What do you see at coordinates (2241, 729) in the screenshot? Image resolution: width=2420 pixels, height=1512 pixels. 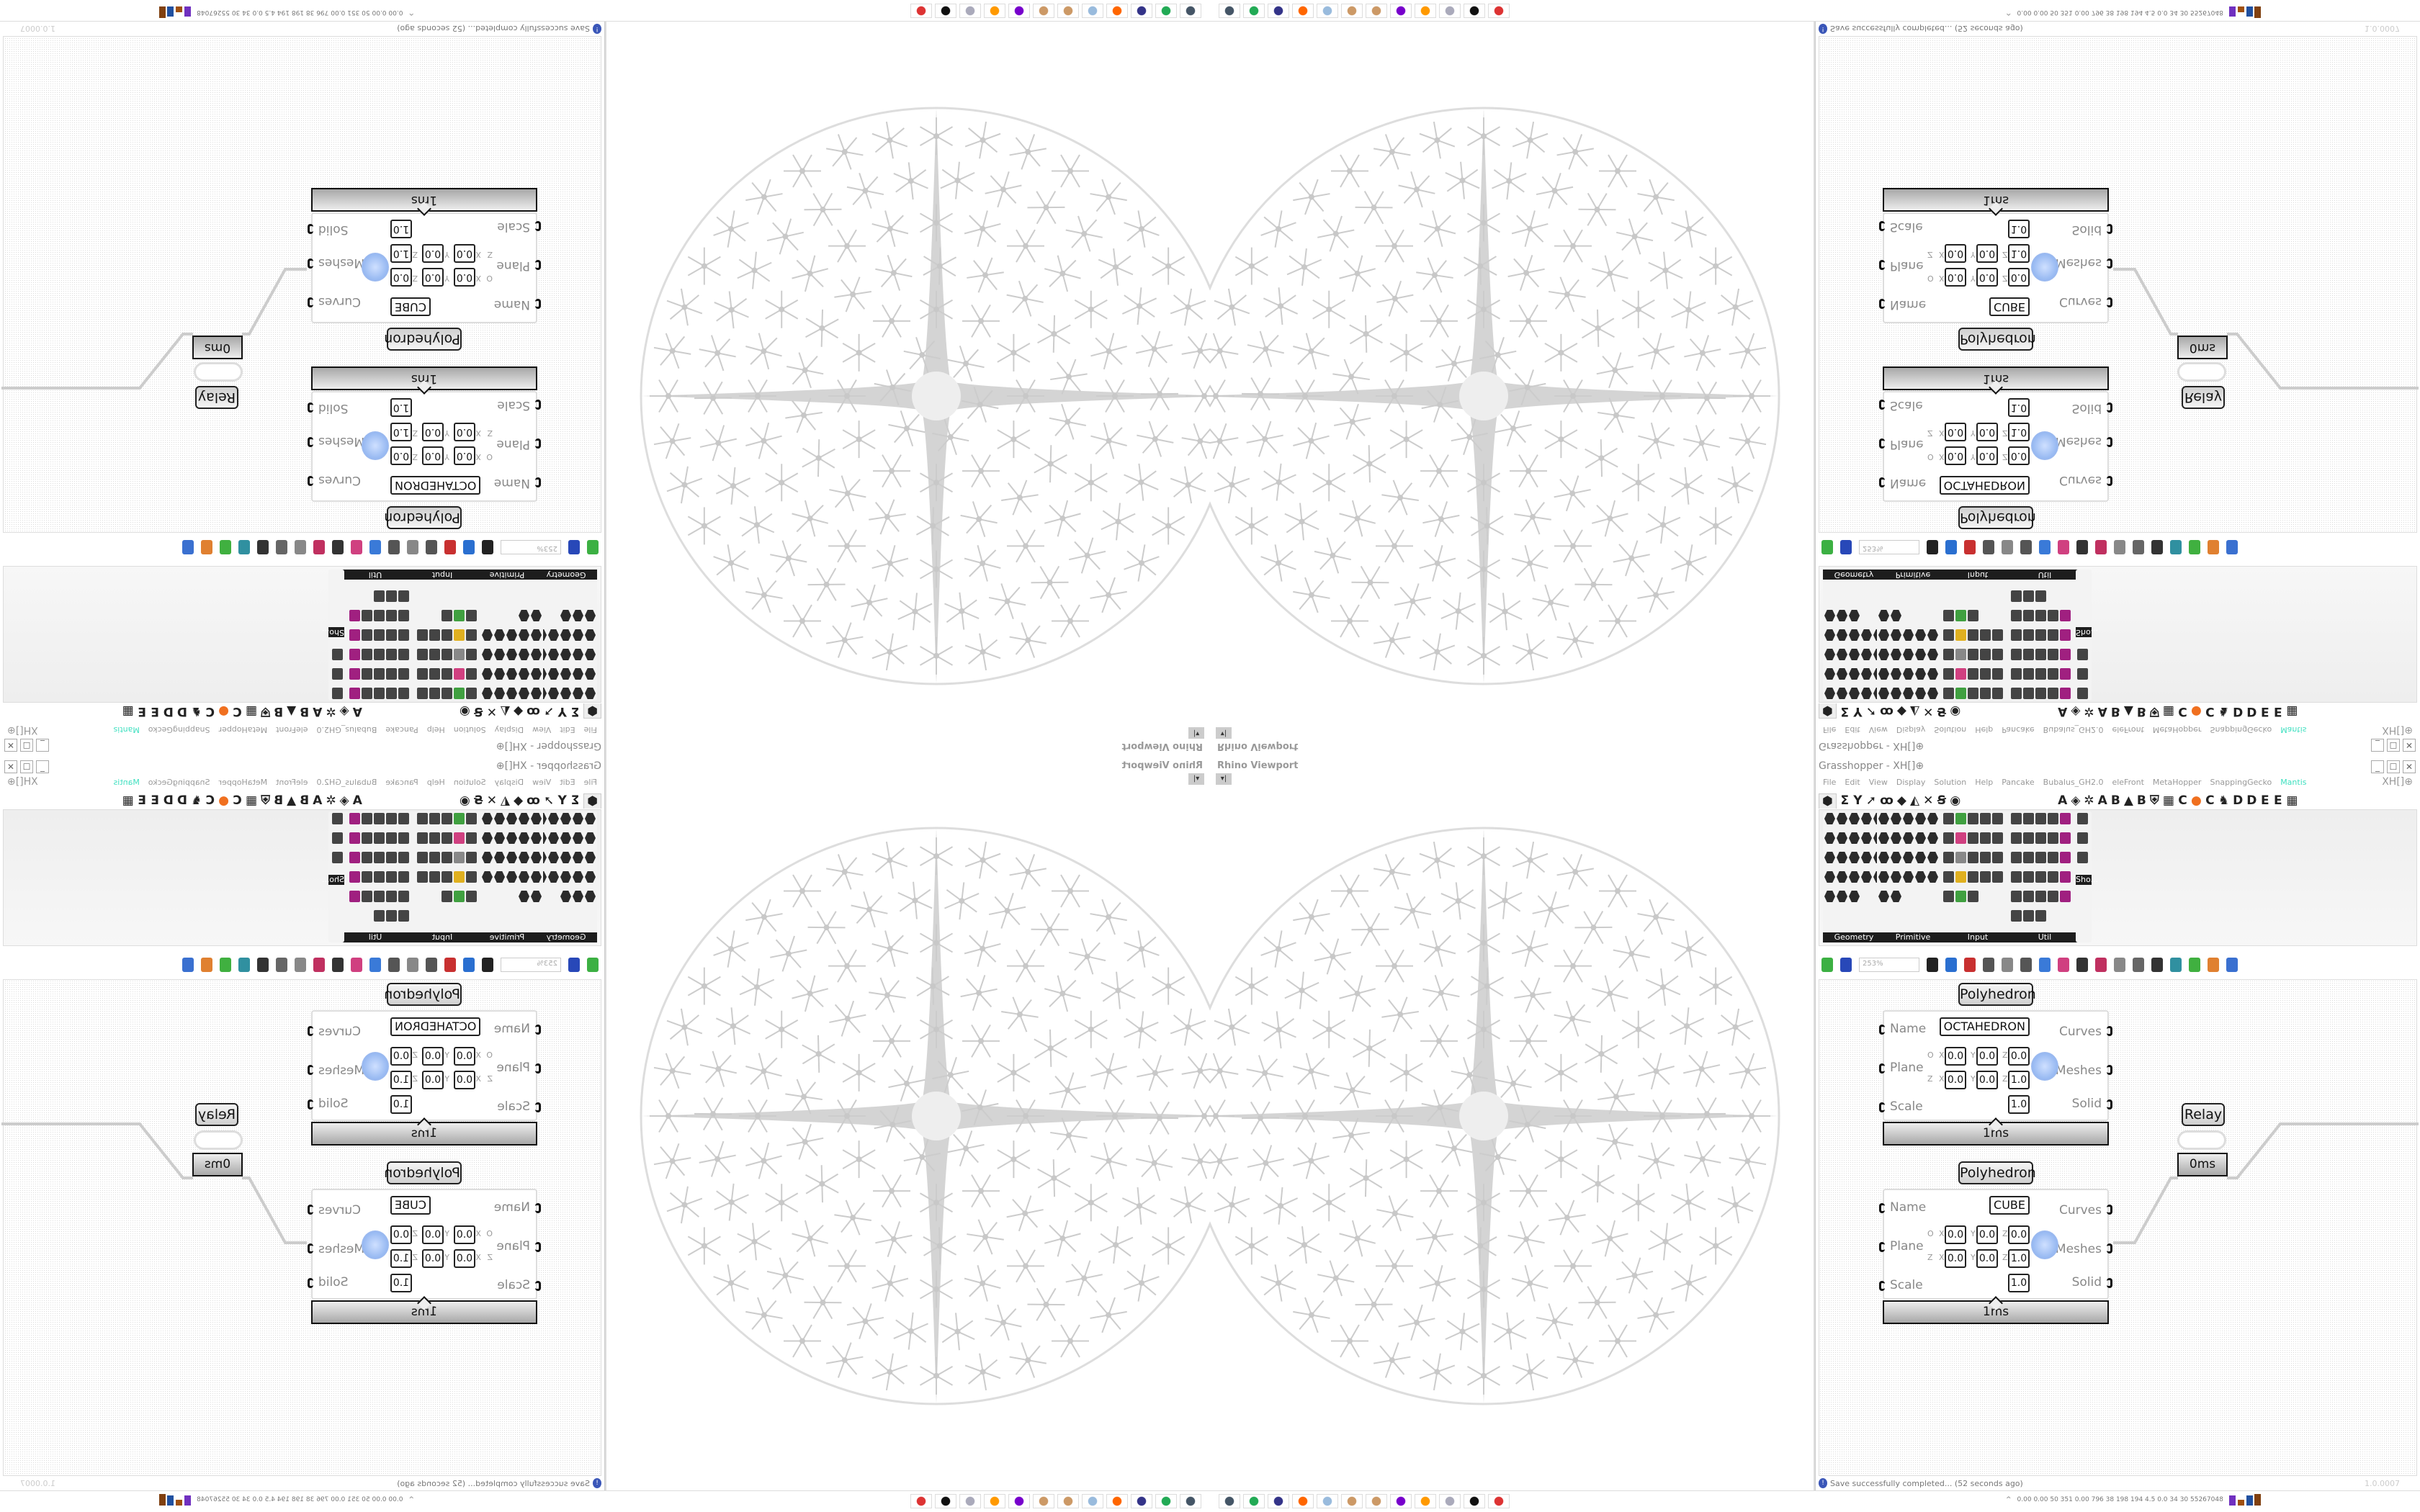 I see `menu-snappinggecko: SnappingGecko` at bounding box center [2241, 729].